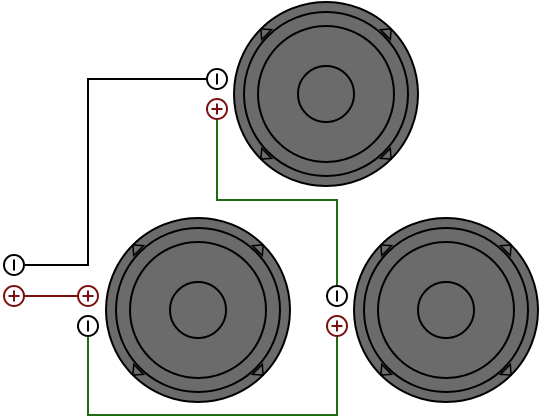 This screenshot has height=418, width=541. Describe the element at coordinates (88, 296) in the screenshot. I see `terminal-bottom-left-positive-plus-icon` at that location.